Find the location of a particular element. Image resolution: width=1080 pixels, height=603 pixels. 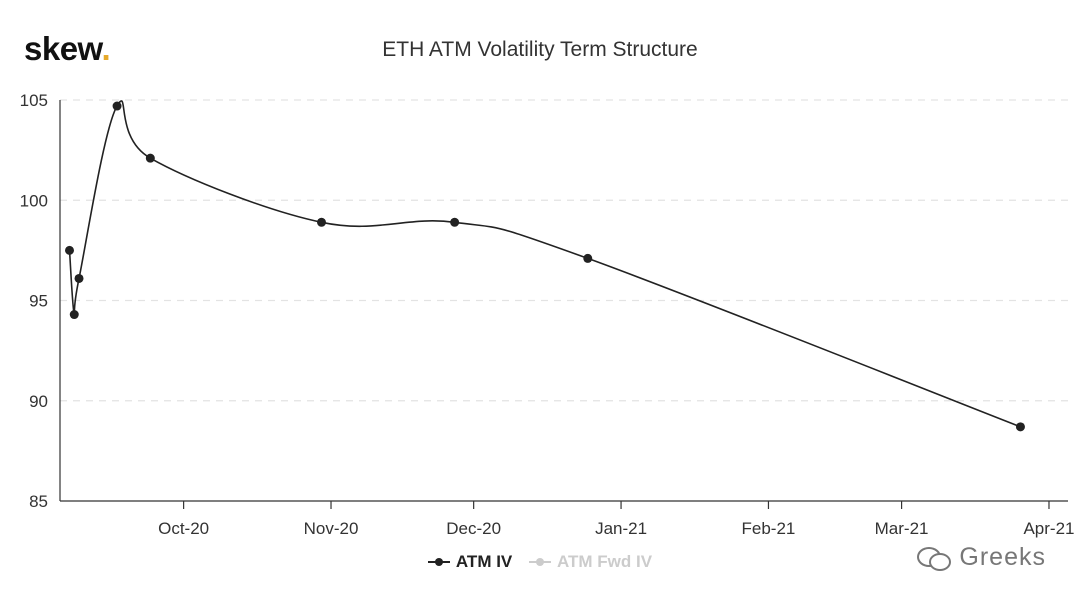

x-tick-label-Dec-20: Dec-20 is located at coordinates (473, 528).